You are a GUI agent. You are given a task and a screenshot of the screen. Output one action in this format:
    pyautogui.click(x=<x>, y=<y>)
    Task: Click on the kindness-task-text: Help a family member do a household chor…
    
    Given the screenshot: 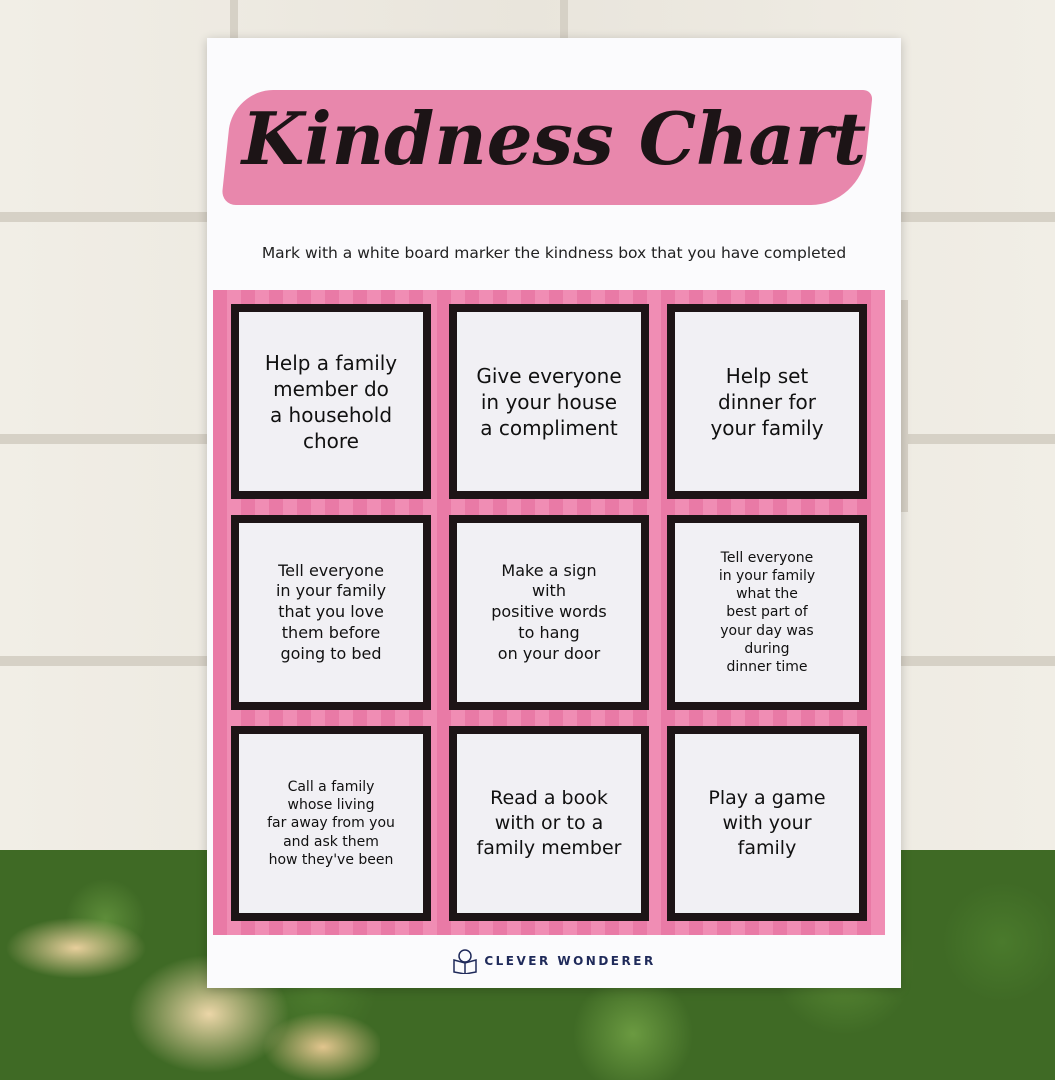 What is the action you would take?
    pyautogui.click(x=331, y=401)
    